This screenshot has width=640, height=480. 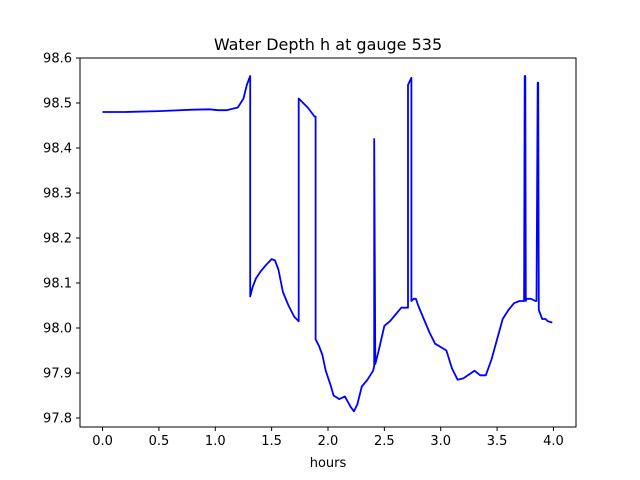 I want to click on y-tick-label: 97.9, so click(x=57, y=374).